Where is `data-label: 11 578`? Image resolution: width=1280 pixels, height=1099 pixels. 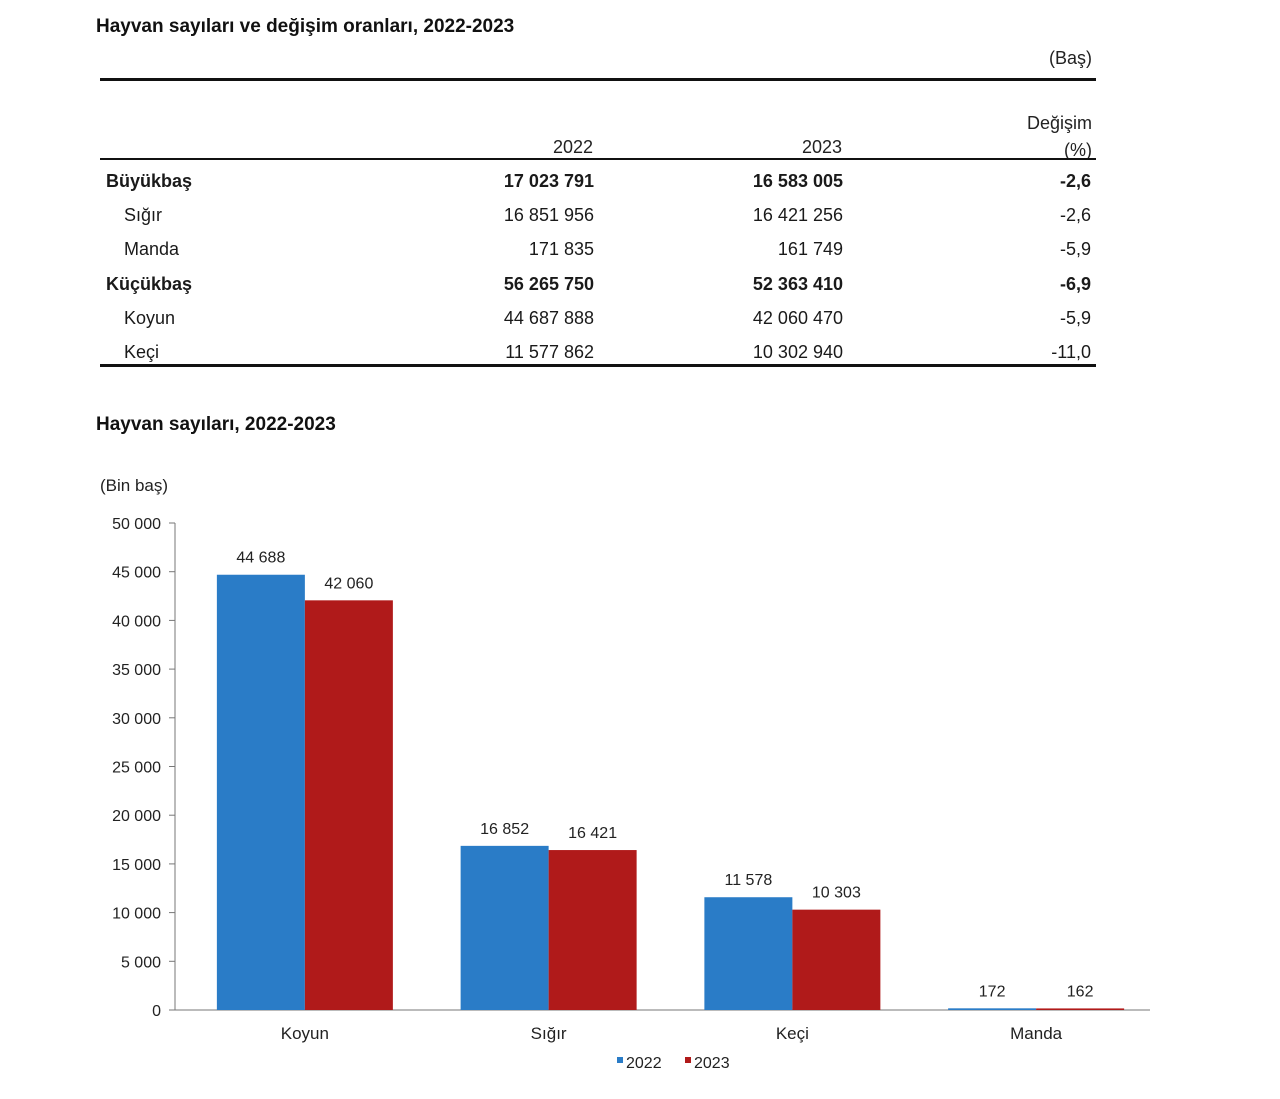 data-label: 11 578 is located at coordinates (749, 880).